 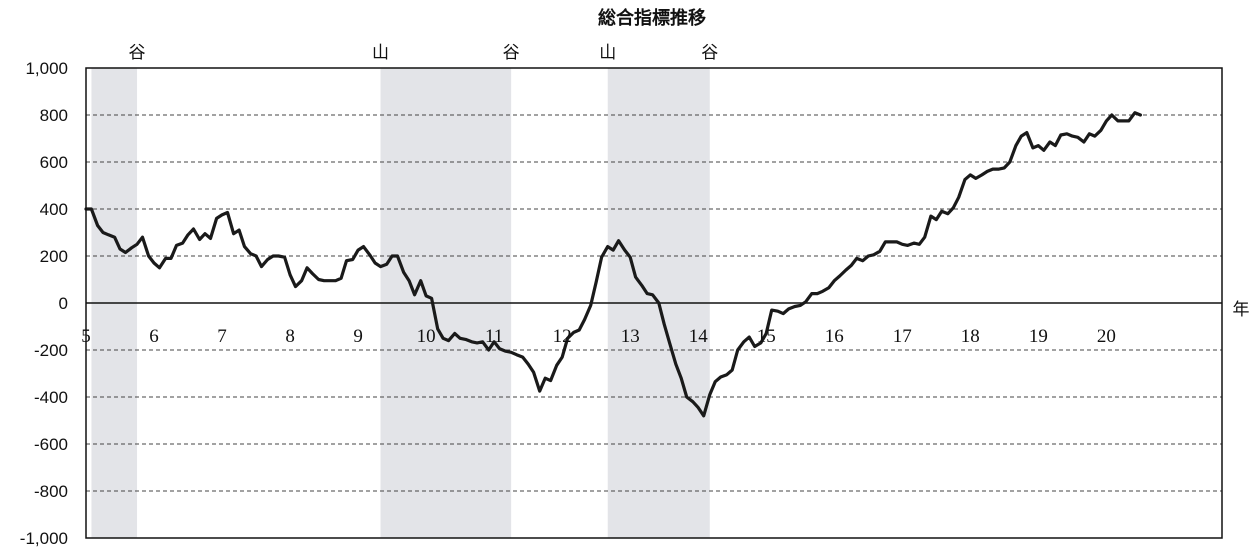 What do you see at coordinates (766, 336) in the screenshot?
I see `x-tick-label: 15` at bounding box center [766, 336].